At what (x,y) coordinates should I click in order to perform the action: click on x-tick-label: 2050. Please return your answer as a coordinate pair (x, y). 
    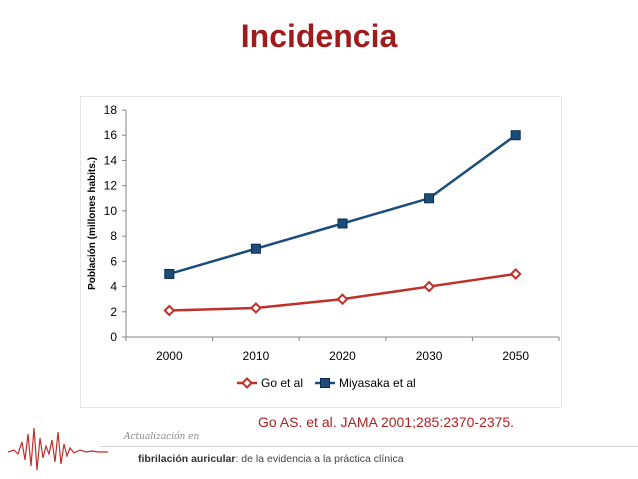
    Looking at the image, I should click on (515, 356).